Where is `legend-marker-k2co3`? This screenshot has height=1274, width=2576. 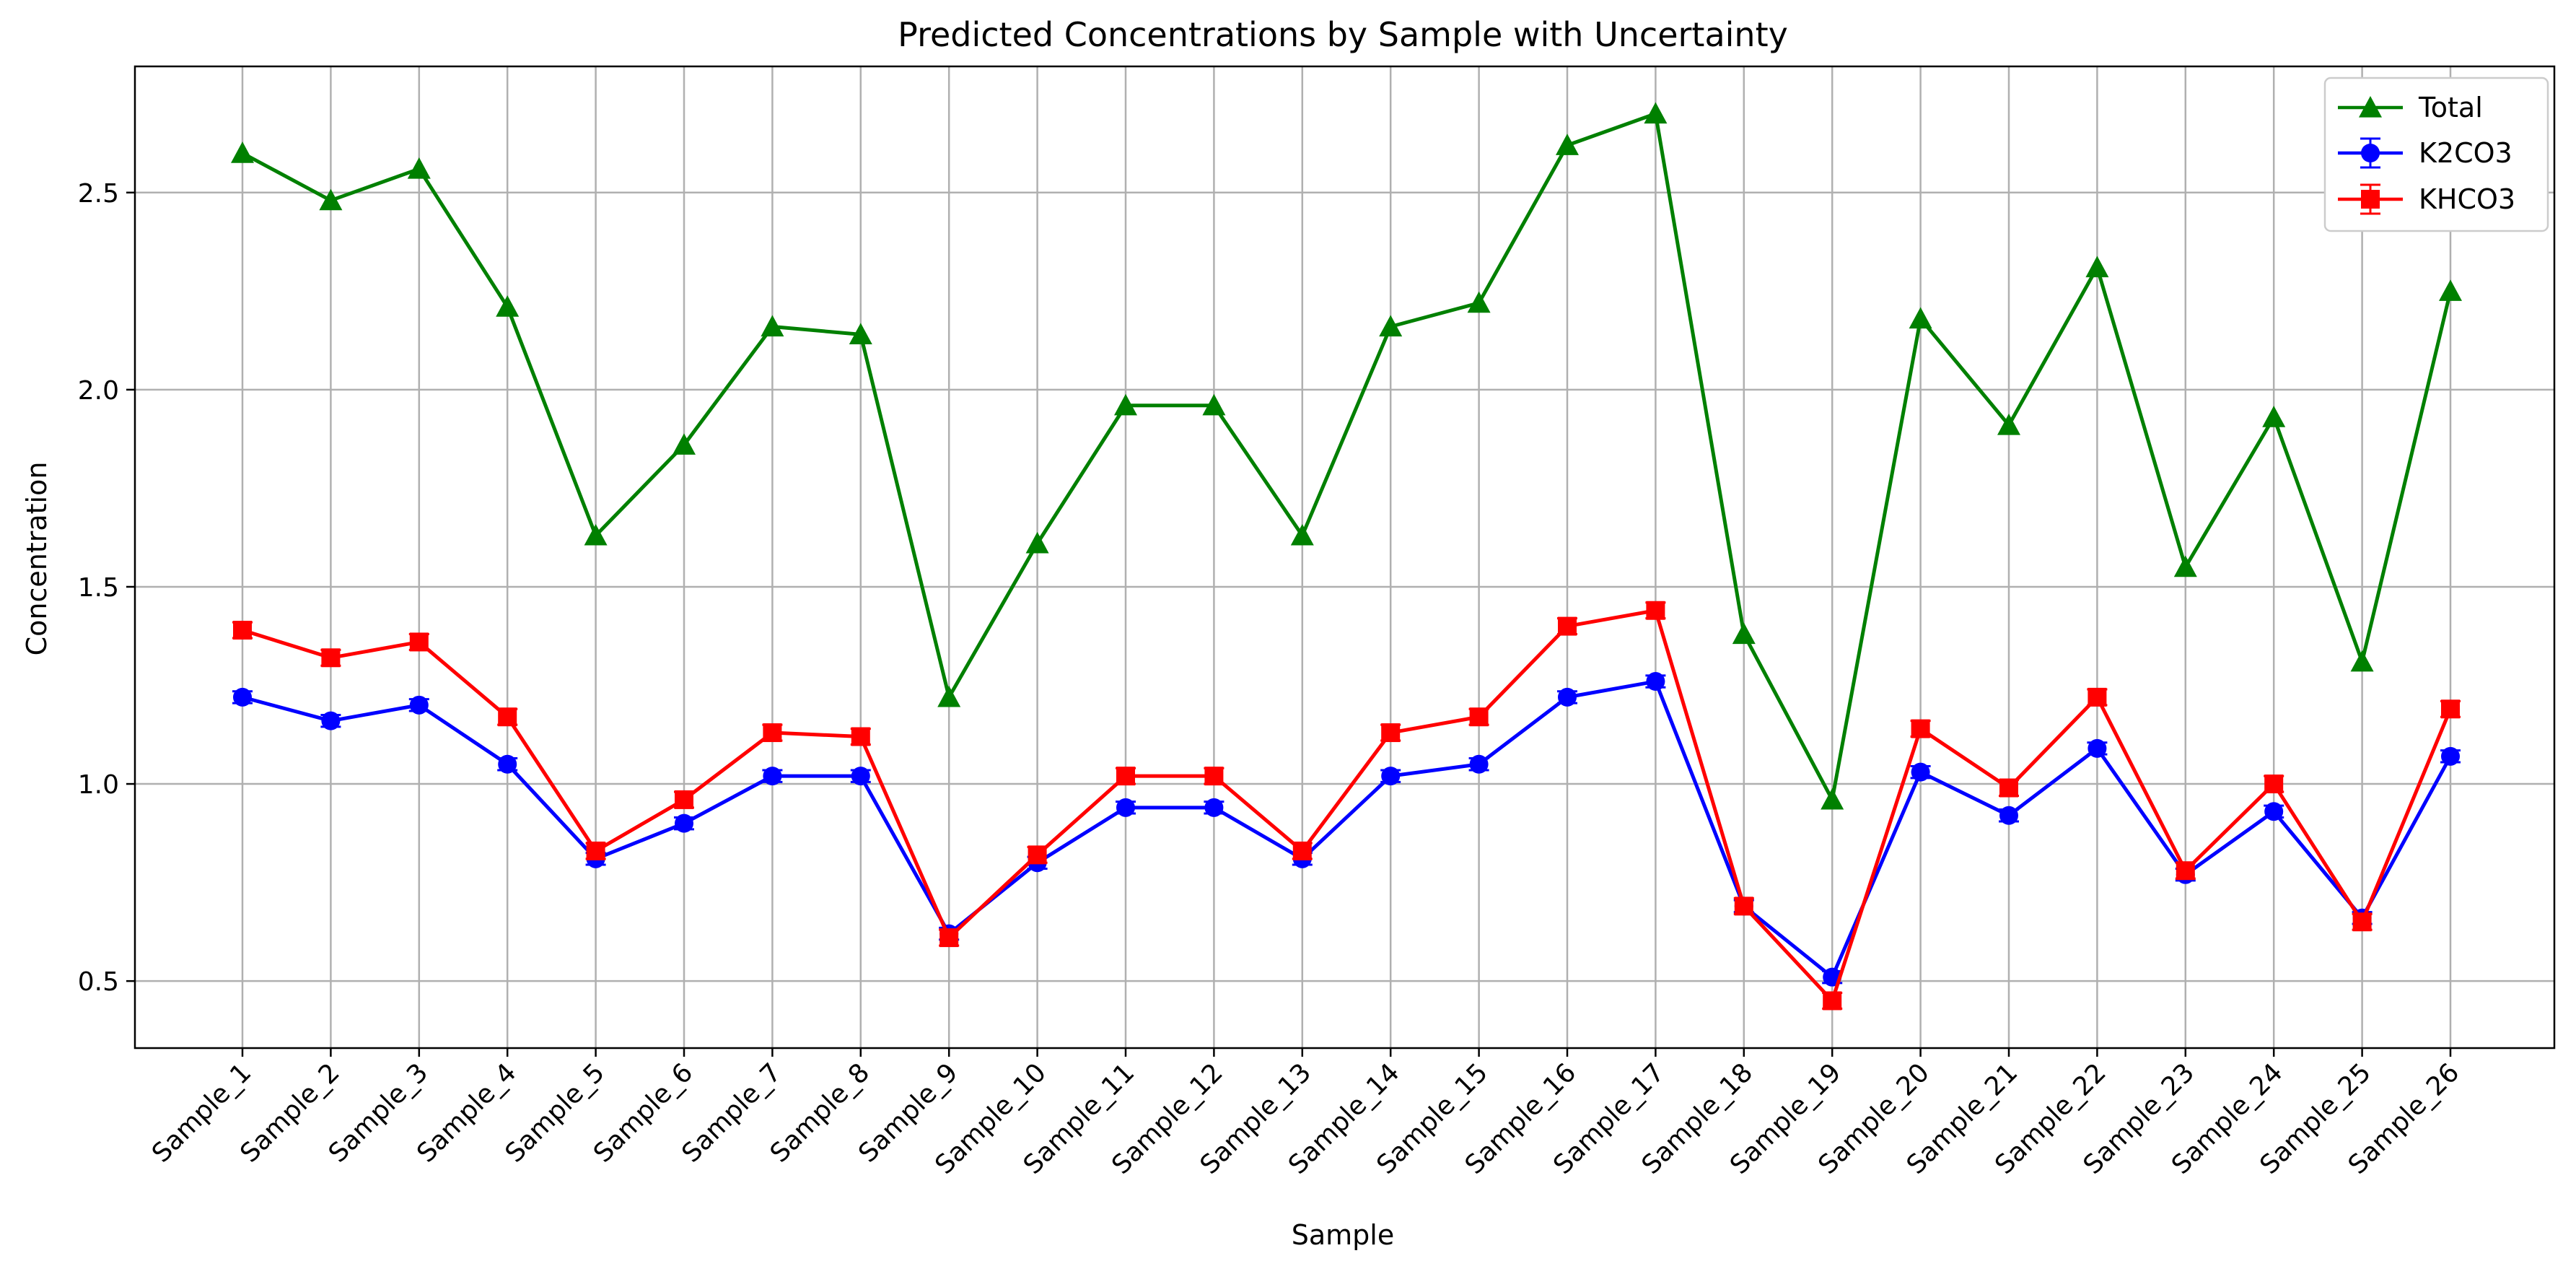
legend-marker-k2co3 is located at coordinates (2370, 153).